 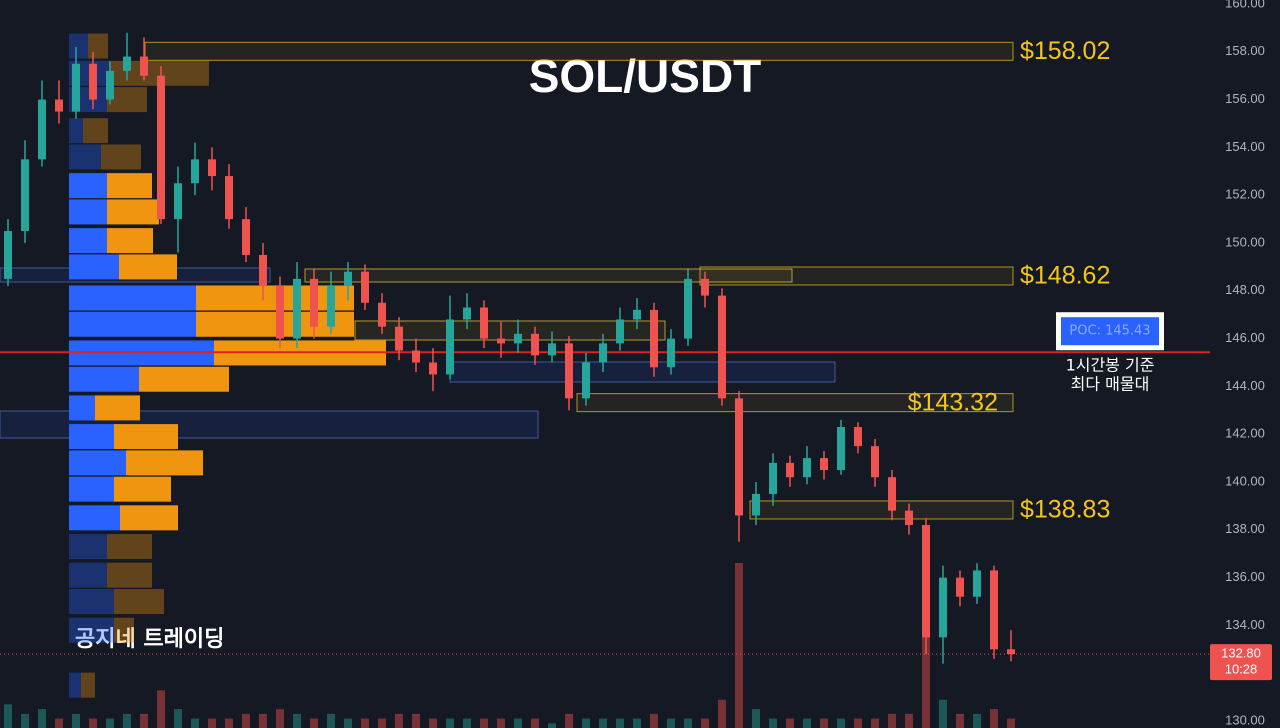 I want to click on y-tick-label: 150.00, so click(x=1245, y=241).